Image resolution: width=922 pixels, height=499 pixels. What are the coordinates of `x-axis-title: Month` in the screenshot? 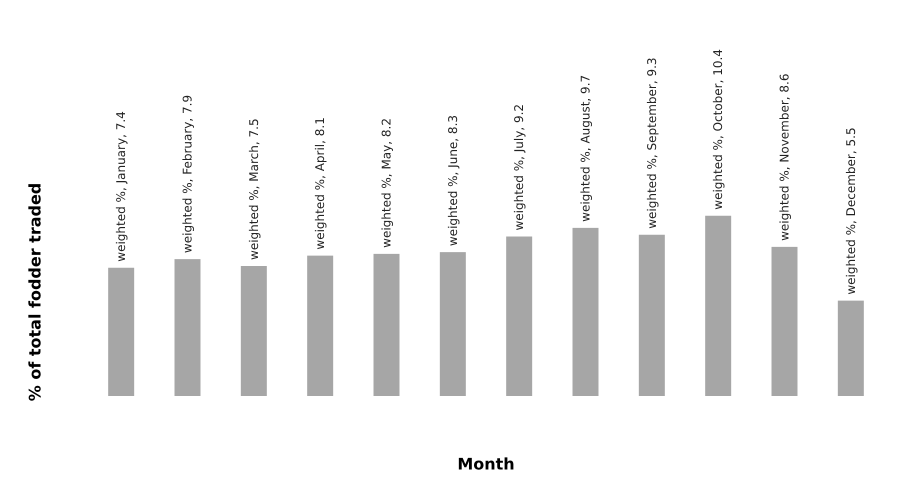 It's located at (486, 464).